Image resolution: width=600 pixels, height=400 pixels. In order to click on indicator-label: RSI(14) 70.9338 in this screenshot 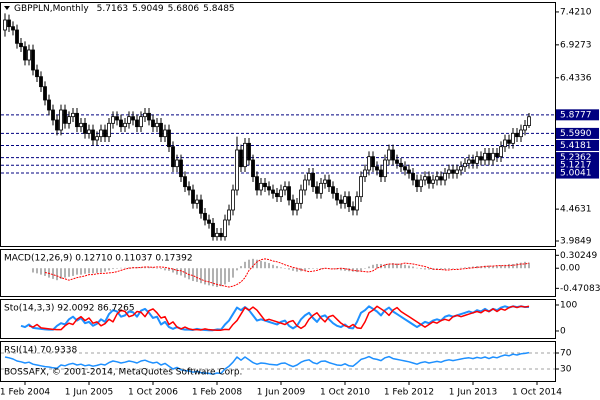, I will do `click(40, 351)`.